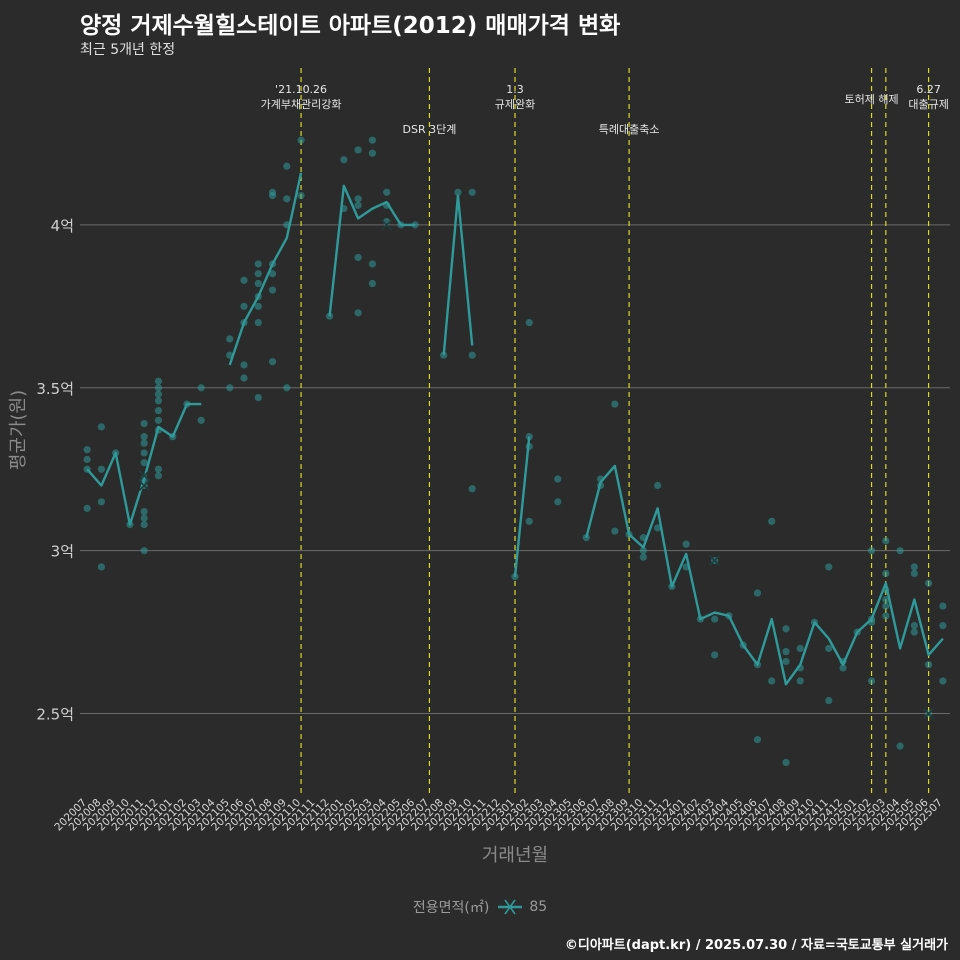  I want to click on legend: 전용면적(㎡) 85, so click(480, 907).